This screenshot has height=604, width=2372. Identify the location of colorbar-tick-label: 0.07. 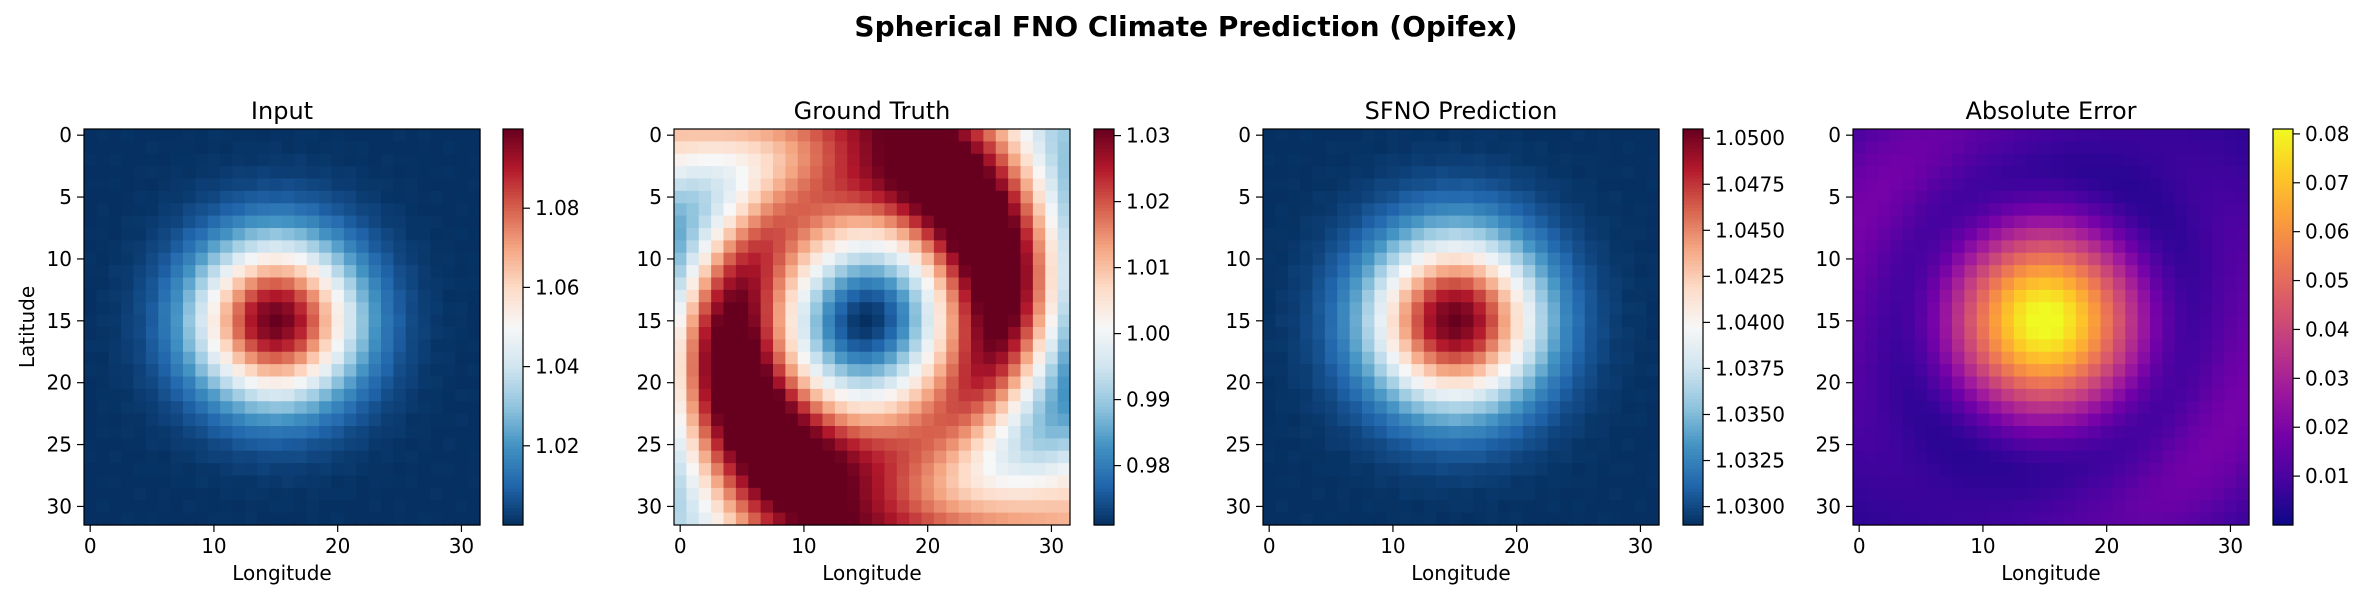
(2327, 183).